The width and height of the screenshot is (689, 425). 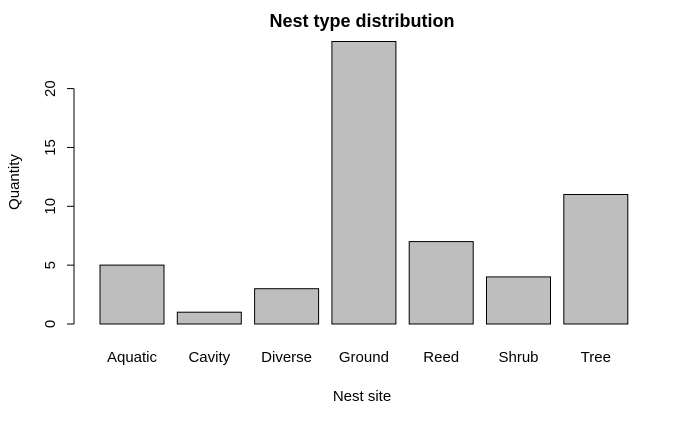 I want to click on x-tick-label-shrub: Shrub, so click(x=518, y=357).